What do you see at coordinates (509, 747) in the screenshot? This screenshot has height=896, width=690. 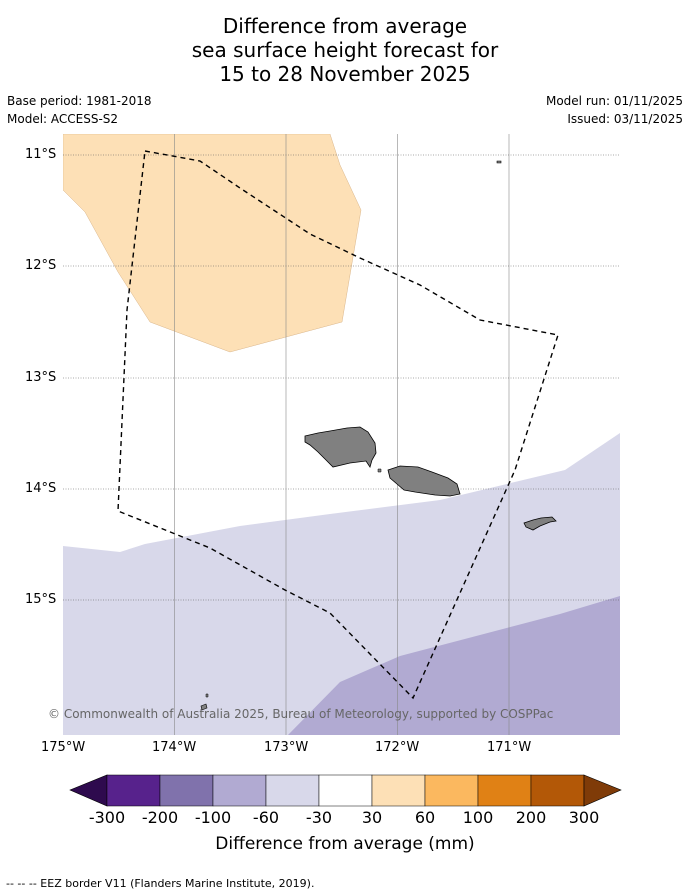 I see `lon-label-171w: 171°W` at bounding box center [509, 747].